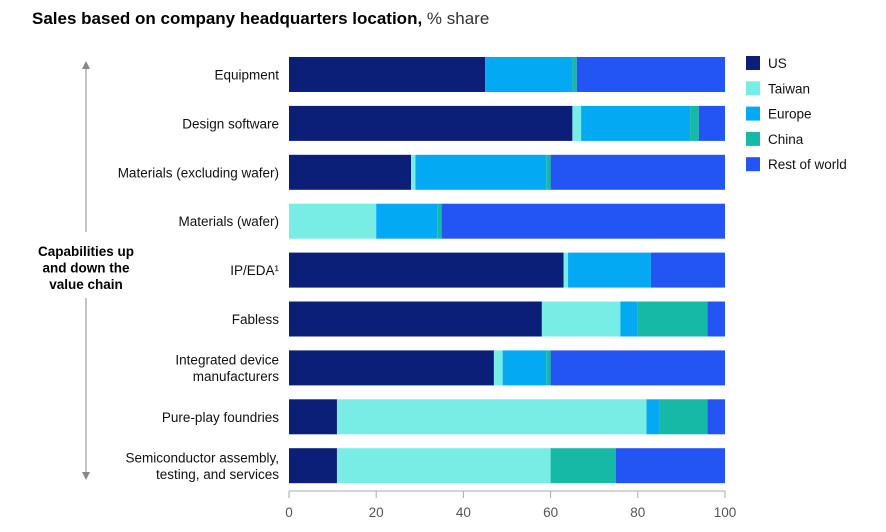 The image size is (886, 532). What do you see at coordinates (653, 417) in the screenshot?
I see `bar-pure-play-foundries-europe` at bounding box center [653, 417].